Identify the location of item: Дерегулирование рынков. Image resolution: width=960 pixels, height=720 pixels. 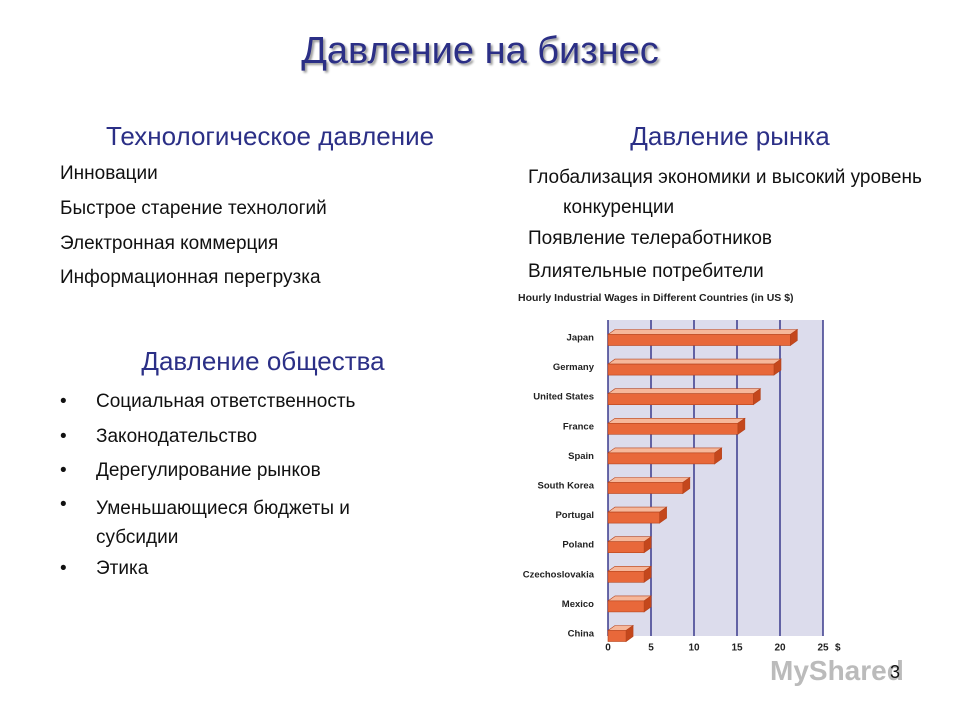
(208, 470).